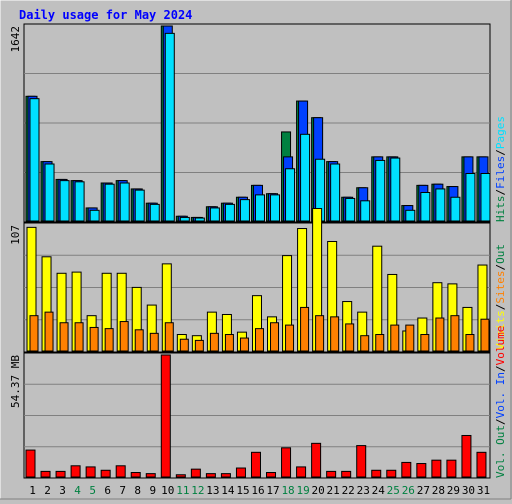 The width and height of the screenshot is (512, 504). I want to click on x-tick-label-day-10: 10, so click(167, 490).